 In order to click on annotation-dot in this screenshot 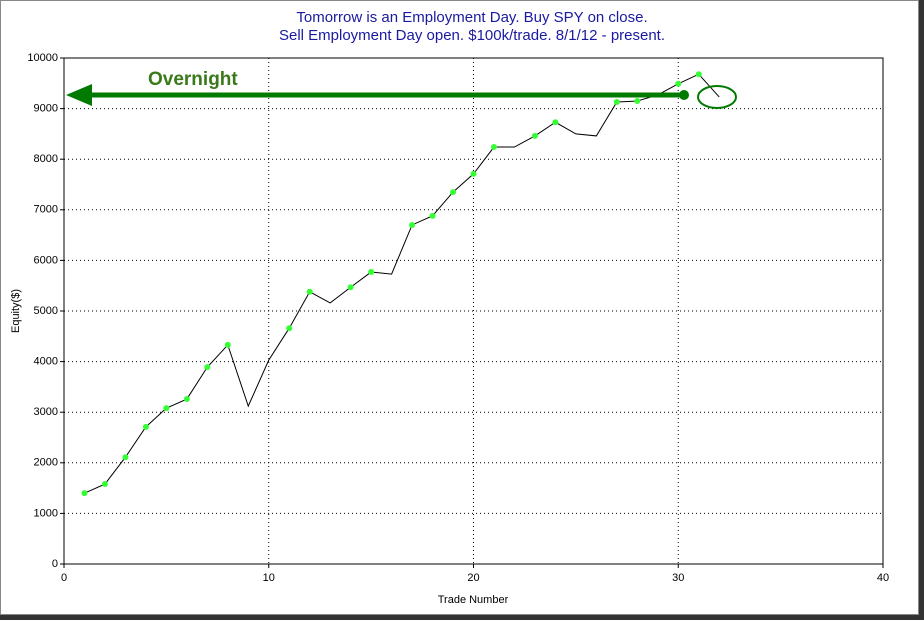, I will do `click(684, 95)`.